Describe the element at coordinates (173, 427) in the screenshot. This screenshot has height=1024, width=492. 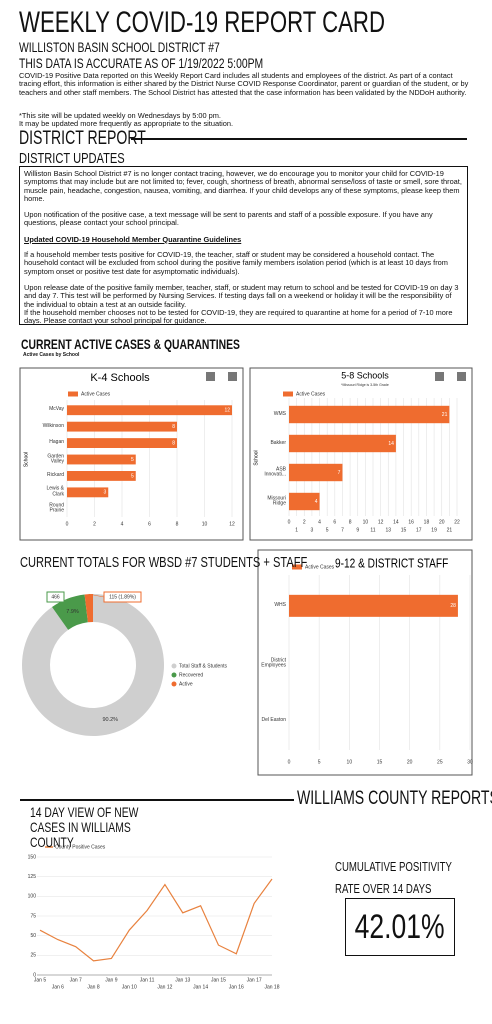
I see `value-label: 8` at that location.